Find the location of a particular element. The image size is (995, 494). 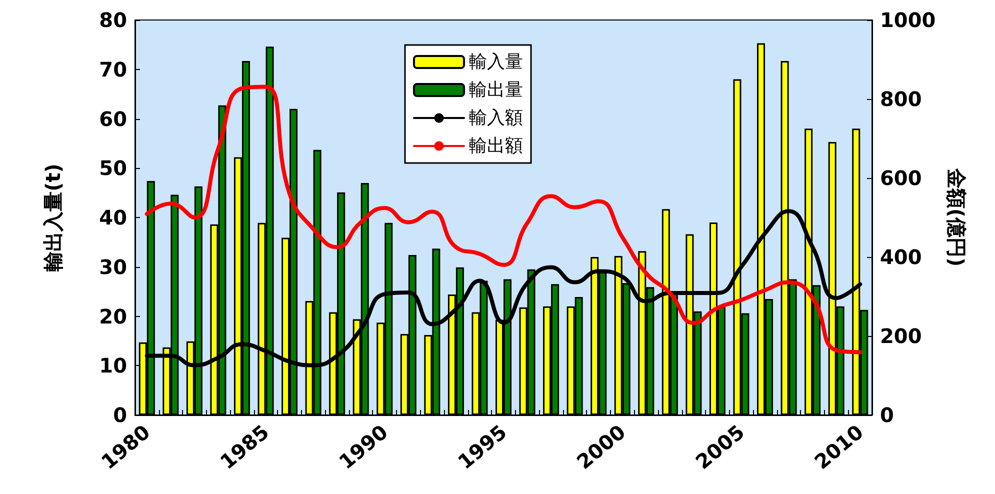

y-tick-label: 0 is located at coordinates (120, 415).